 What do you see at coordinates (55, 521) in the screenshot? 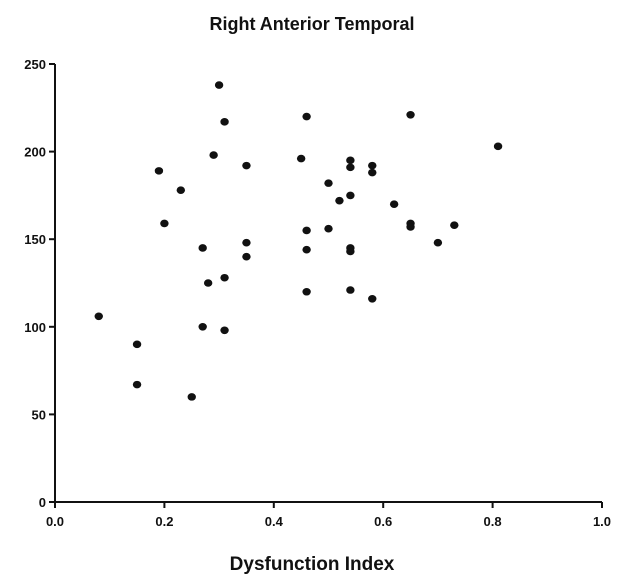
I see `x-tick-label: 0.0` at bounding box center [55, 521].